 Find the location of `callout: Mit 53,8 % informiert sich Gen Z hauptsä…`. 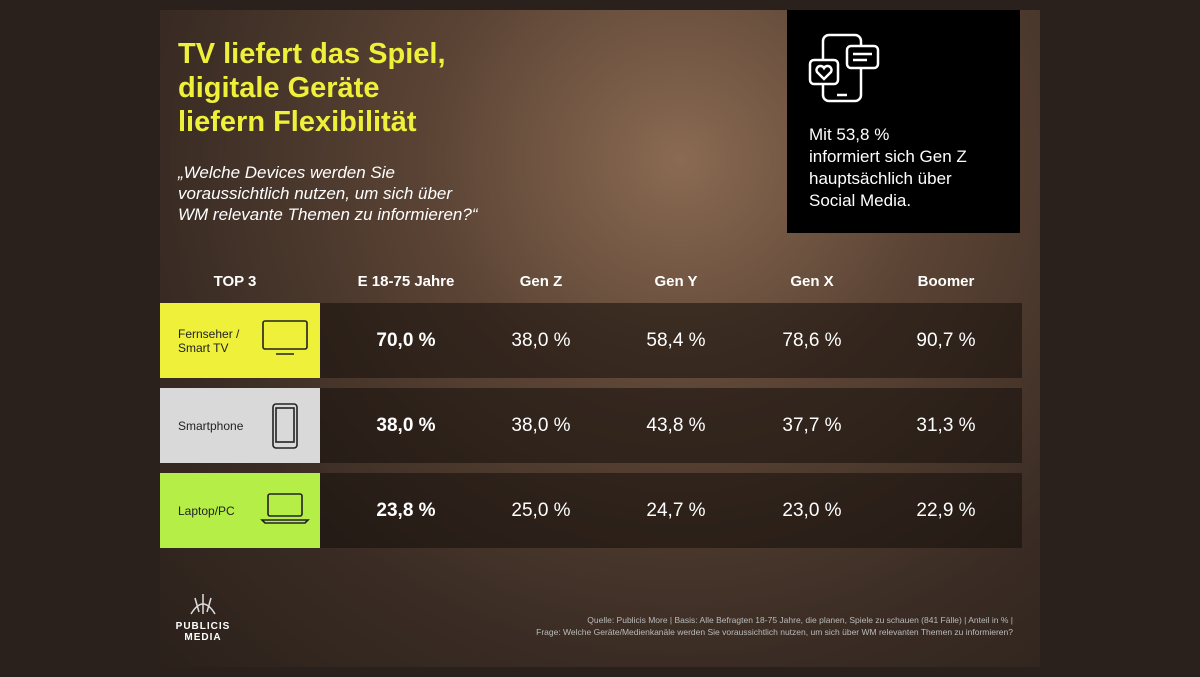

callout: Mit 53,8 % informiert sich Gen Z hauptsä… is located at coordinates (903, 121).